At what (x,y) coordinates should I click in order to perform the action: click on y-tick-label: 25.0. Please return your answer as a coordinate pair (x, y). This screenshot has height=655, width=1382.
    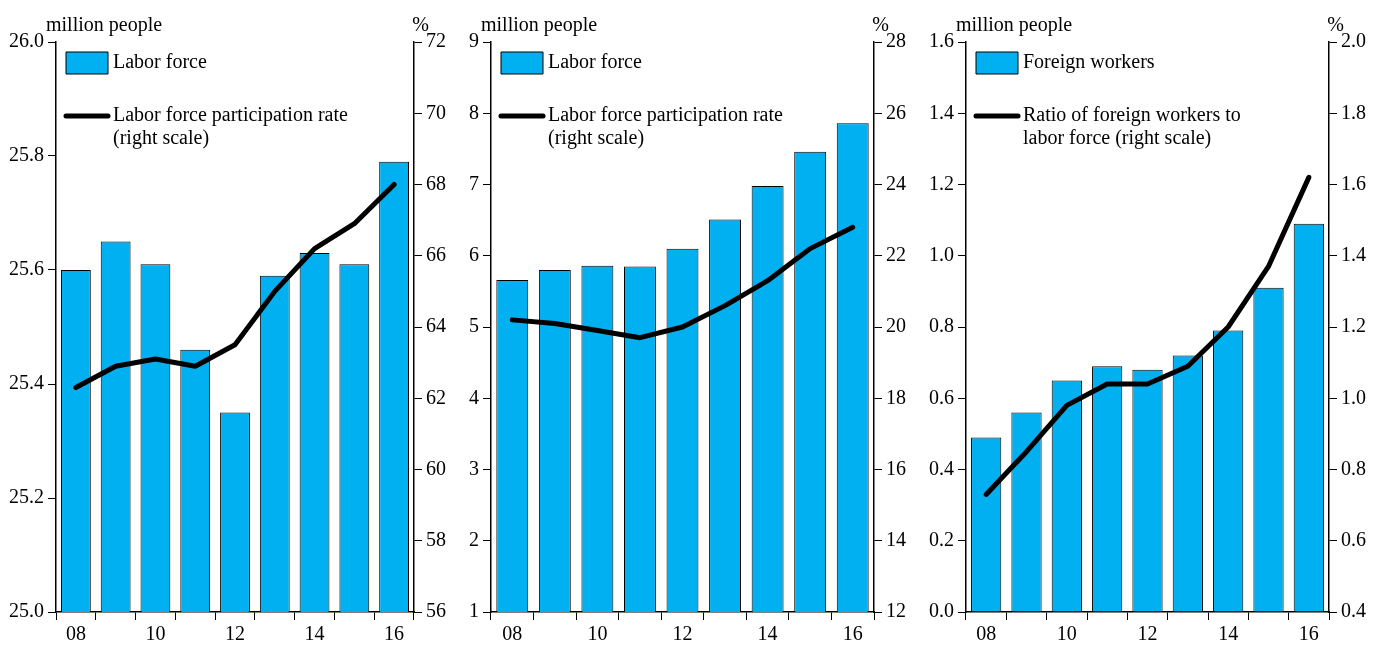
    Looking at the image, I should click on (26, 610).